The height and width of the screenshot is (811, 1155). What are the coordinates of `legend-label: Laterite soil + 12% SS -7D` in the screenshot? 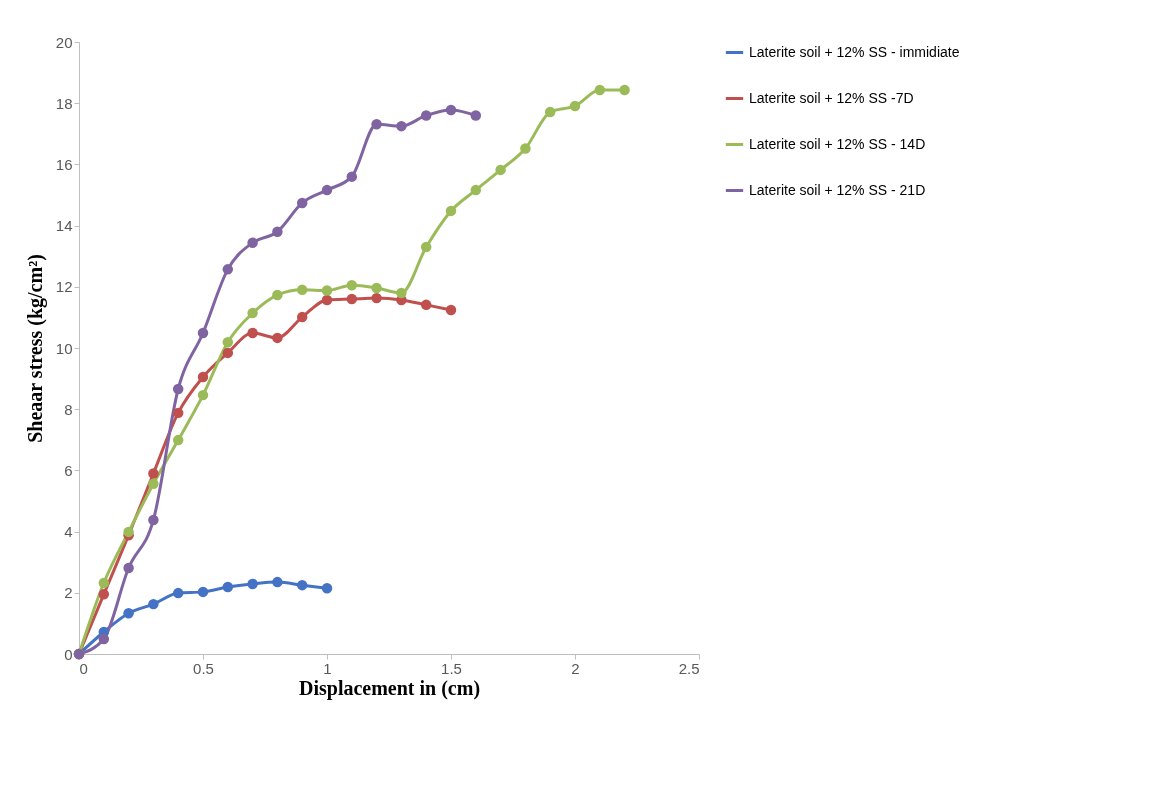 It's located at (831, 97).